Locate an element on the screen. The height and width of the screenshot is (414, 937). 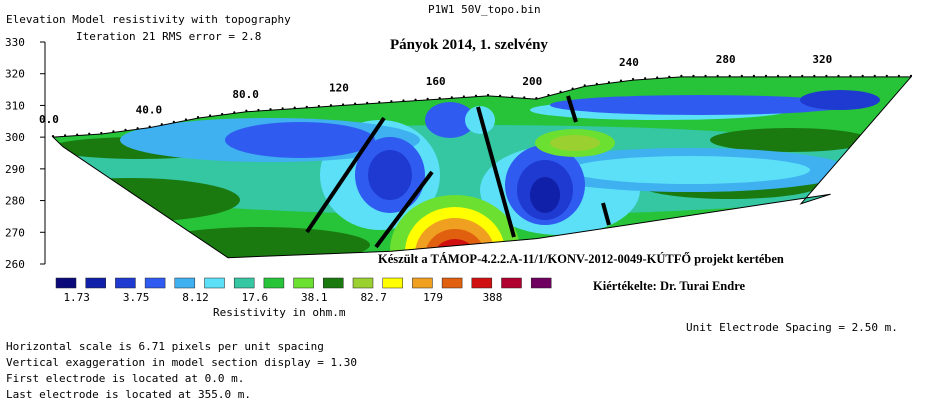
footer-line: Last electrode is located at 355.0 m. is located at coordinates (129, 394).